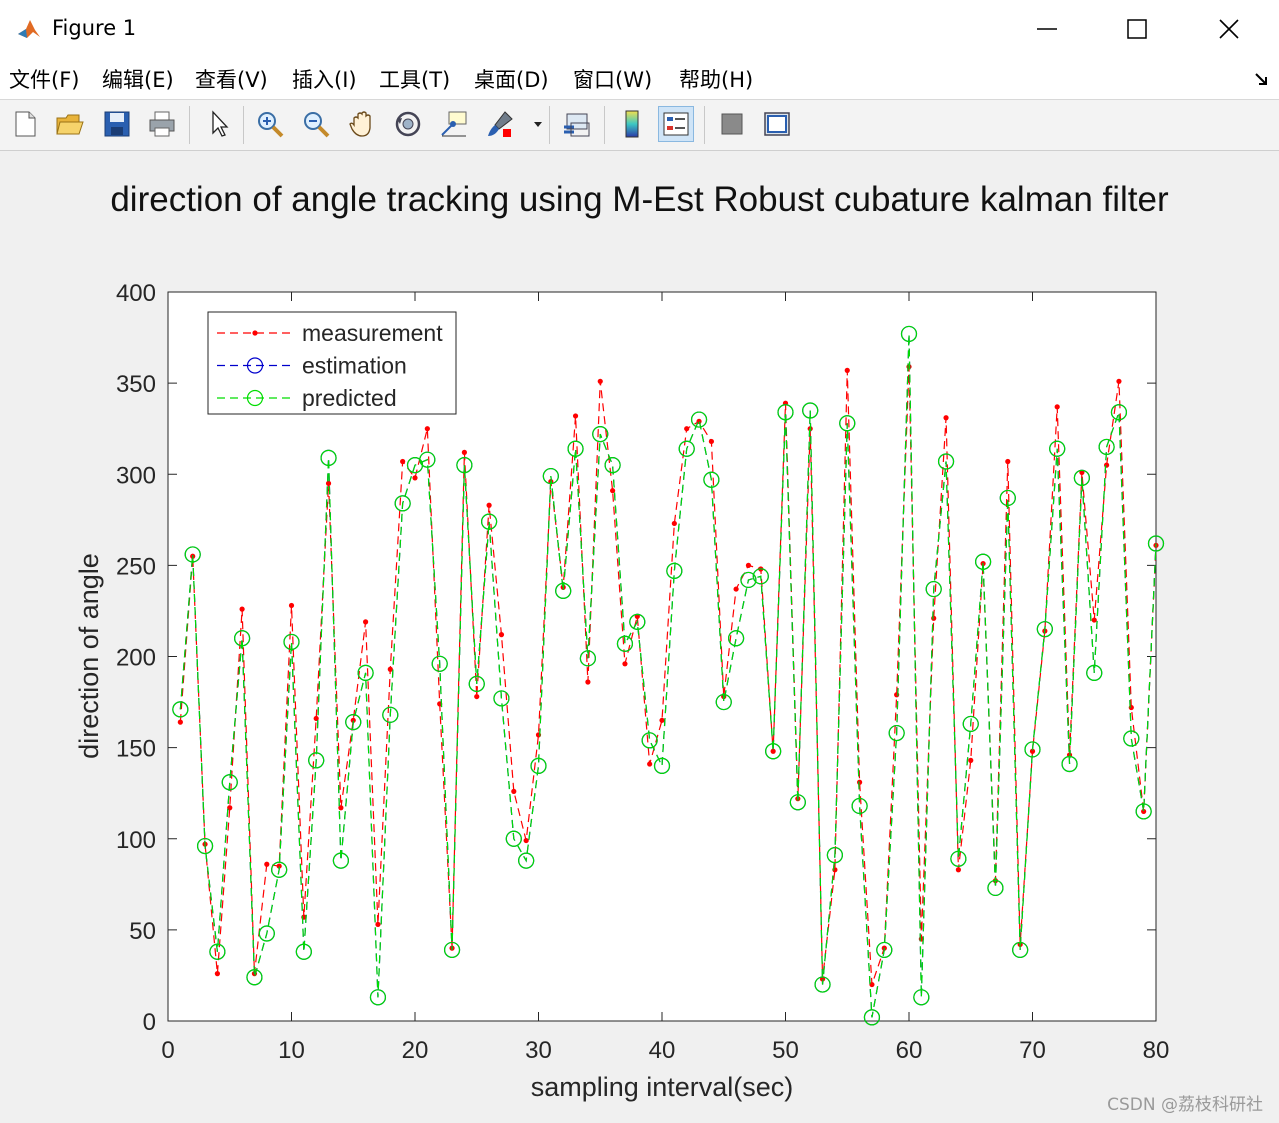 Image resolution: width=1279 pixels, height=1123 pixels. I want to click on menu-window: 窗口(W), so click(613, 80).